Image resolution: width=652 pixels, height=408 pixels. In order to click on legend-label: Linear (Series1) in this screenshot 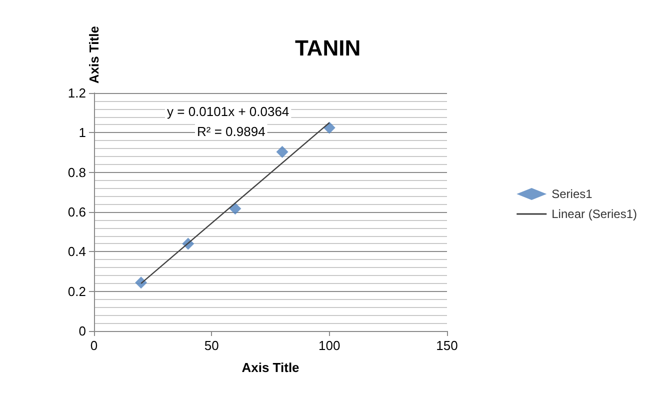, I will do `click(595, 214)`.